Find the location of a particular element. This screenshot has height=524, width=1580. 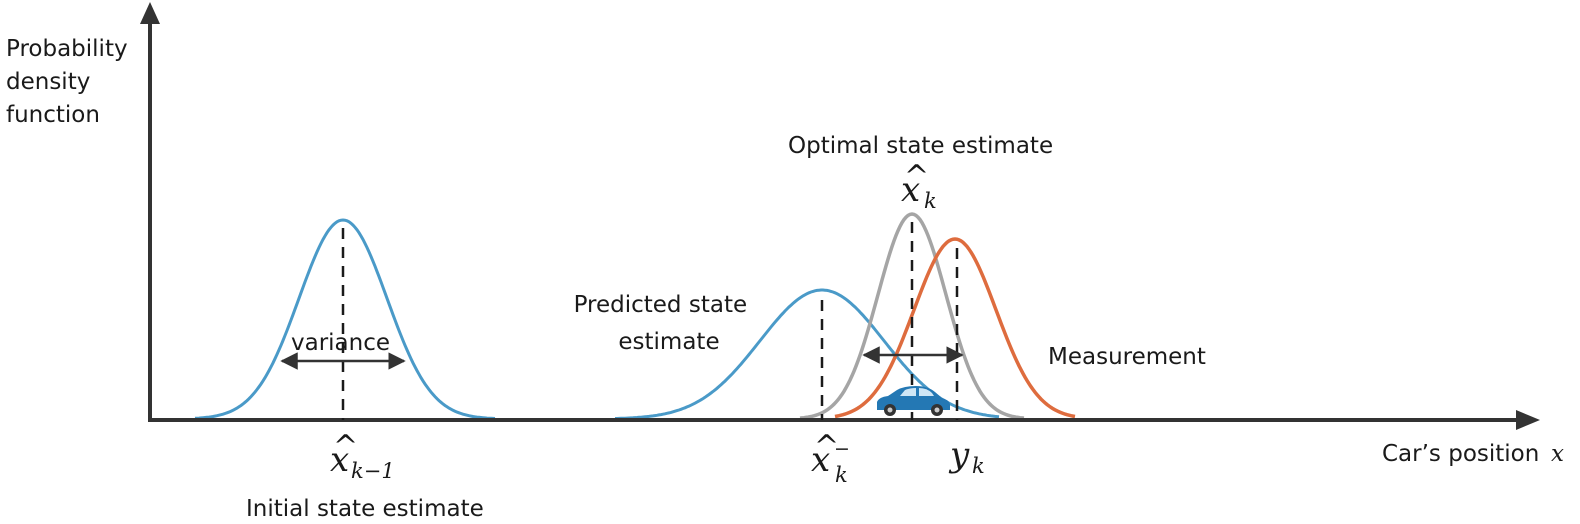

measurement-base: y is located at coordinates (959, 455).